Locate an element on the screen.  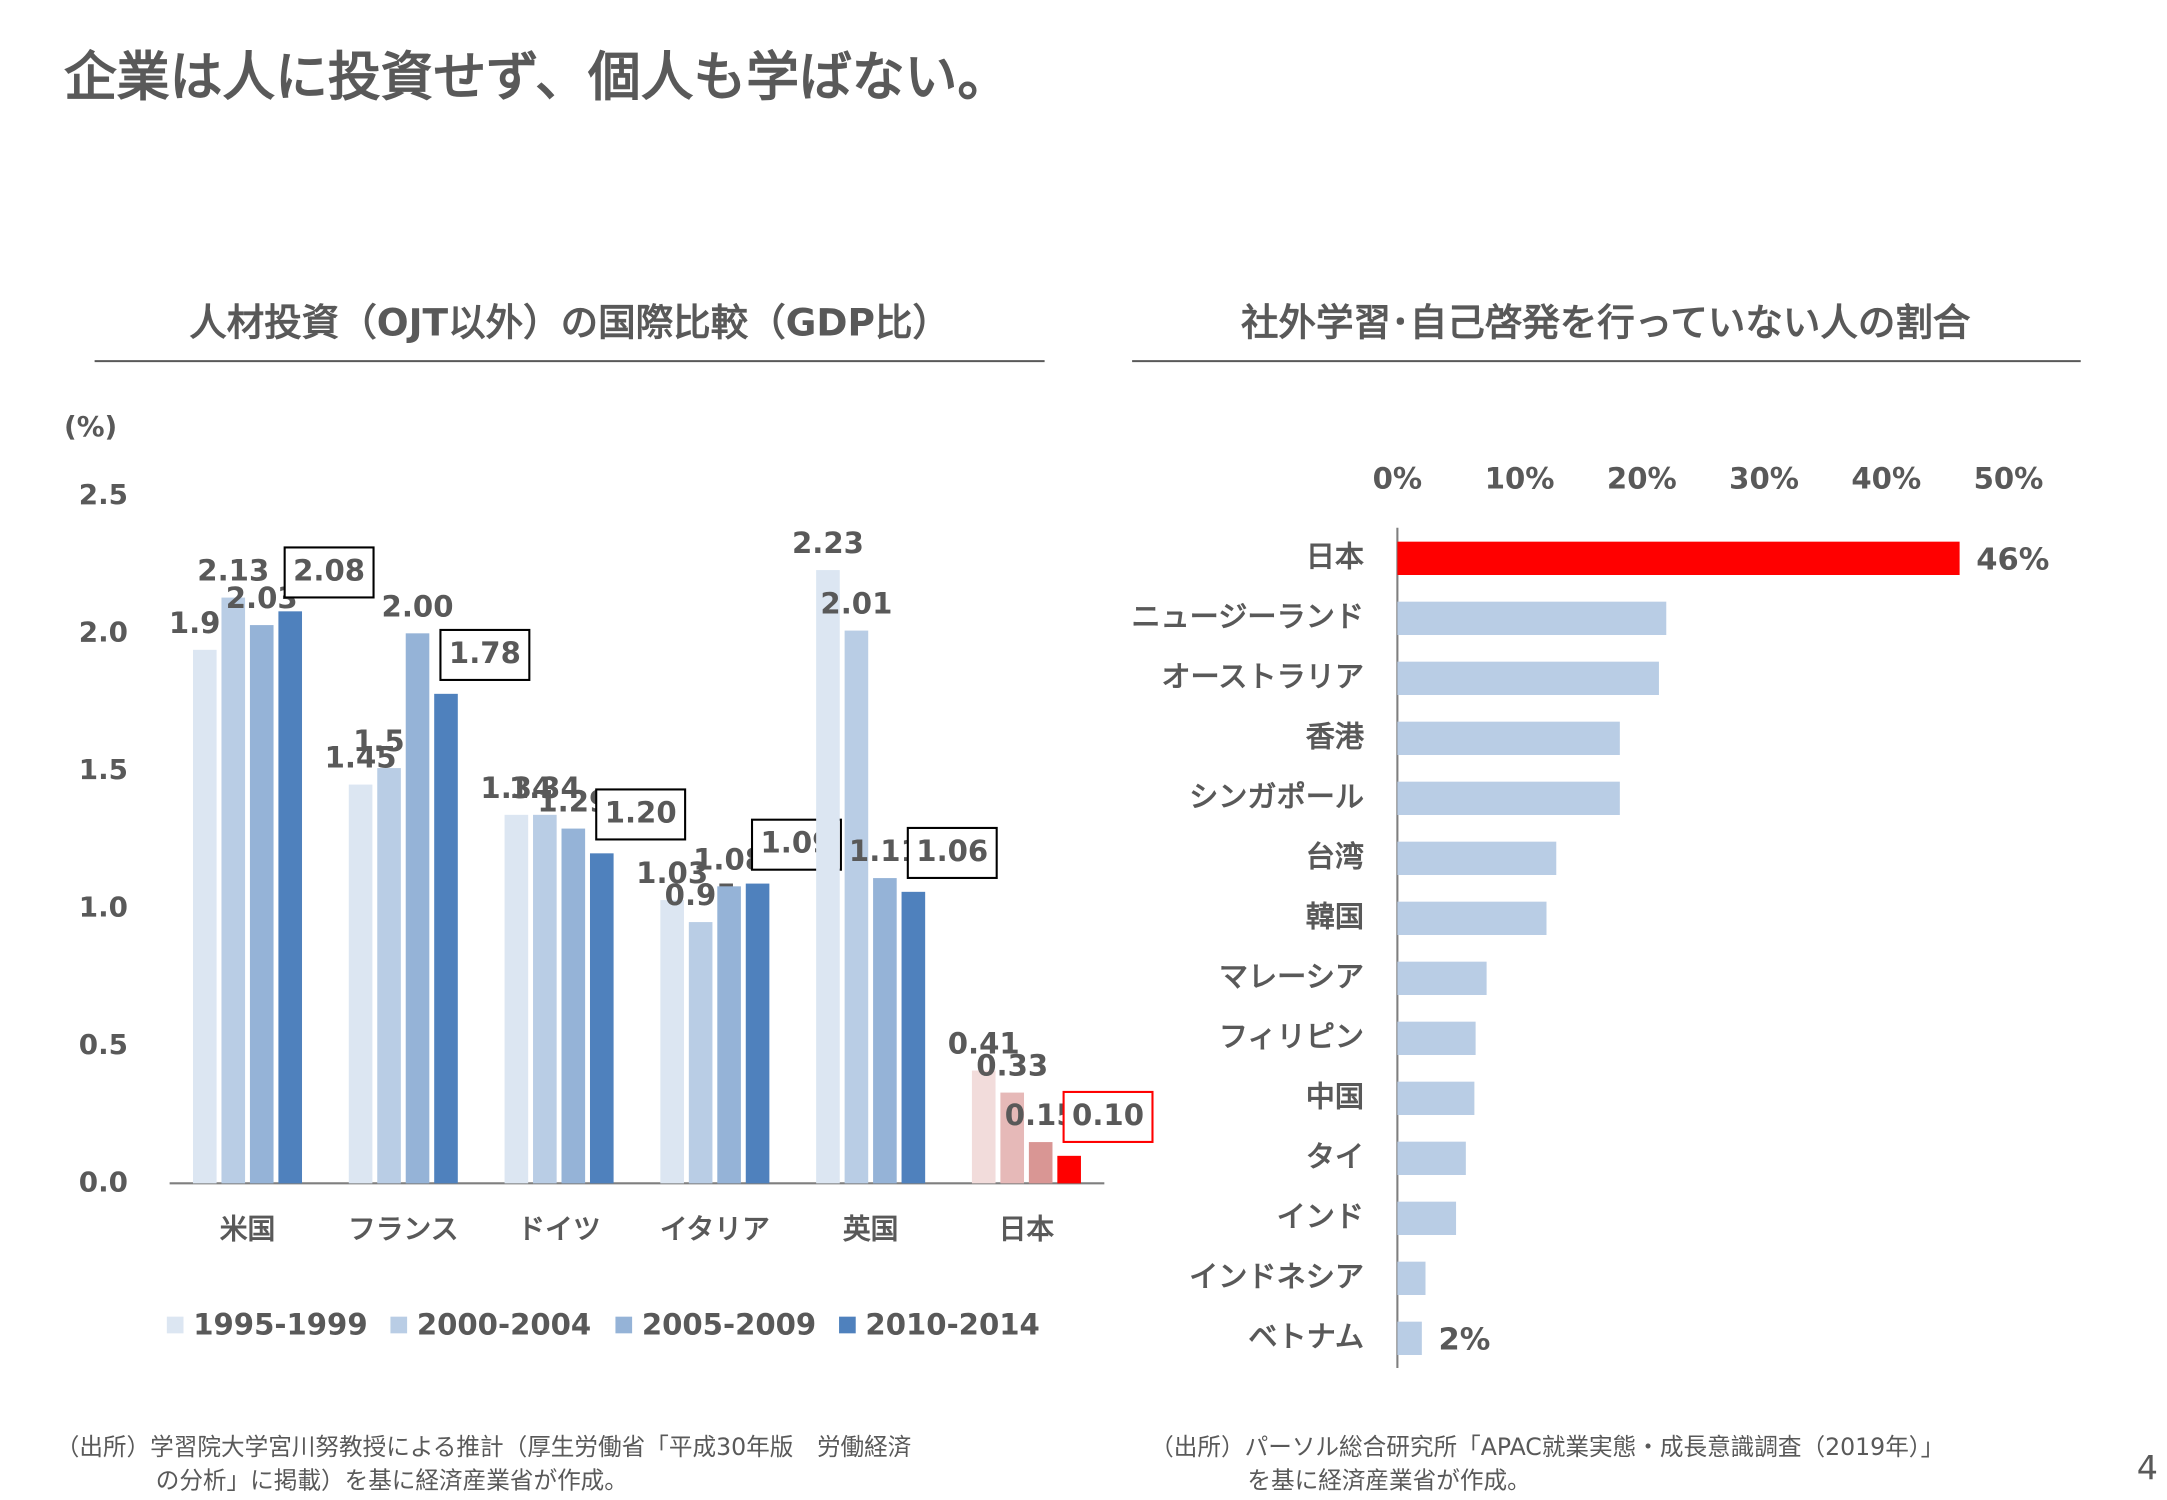
y-tick-label: インド is located at coordinates (1320, 1216).